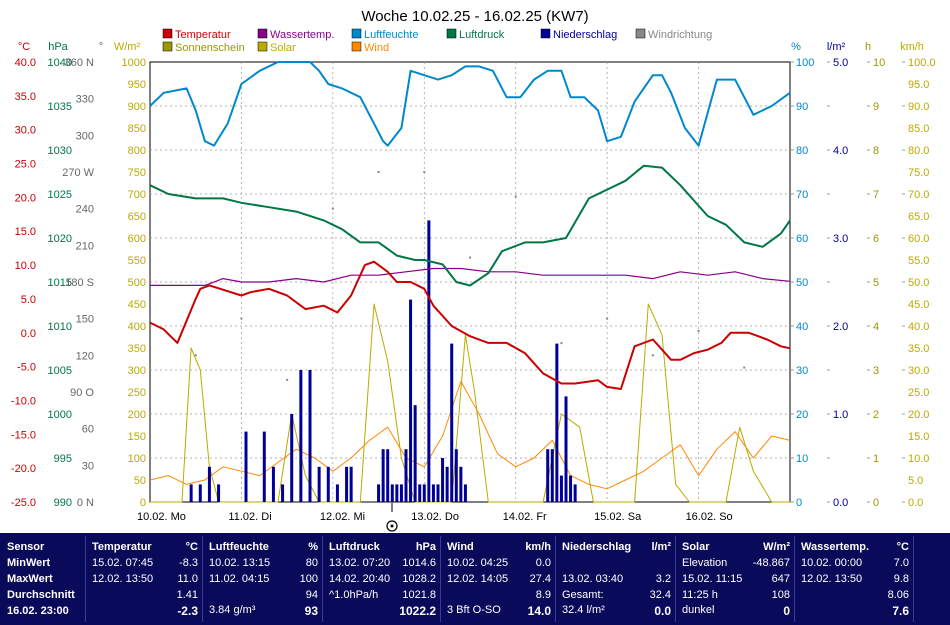 This screenshot has height=625, width=950. What do you see at coordinates (879, 63) in the screenshot?
I see `sun-tick: 10` at bounding box center [879, 63].